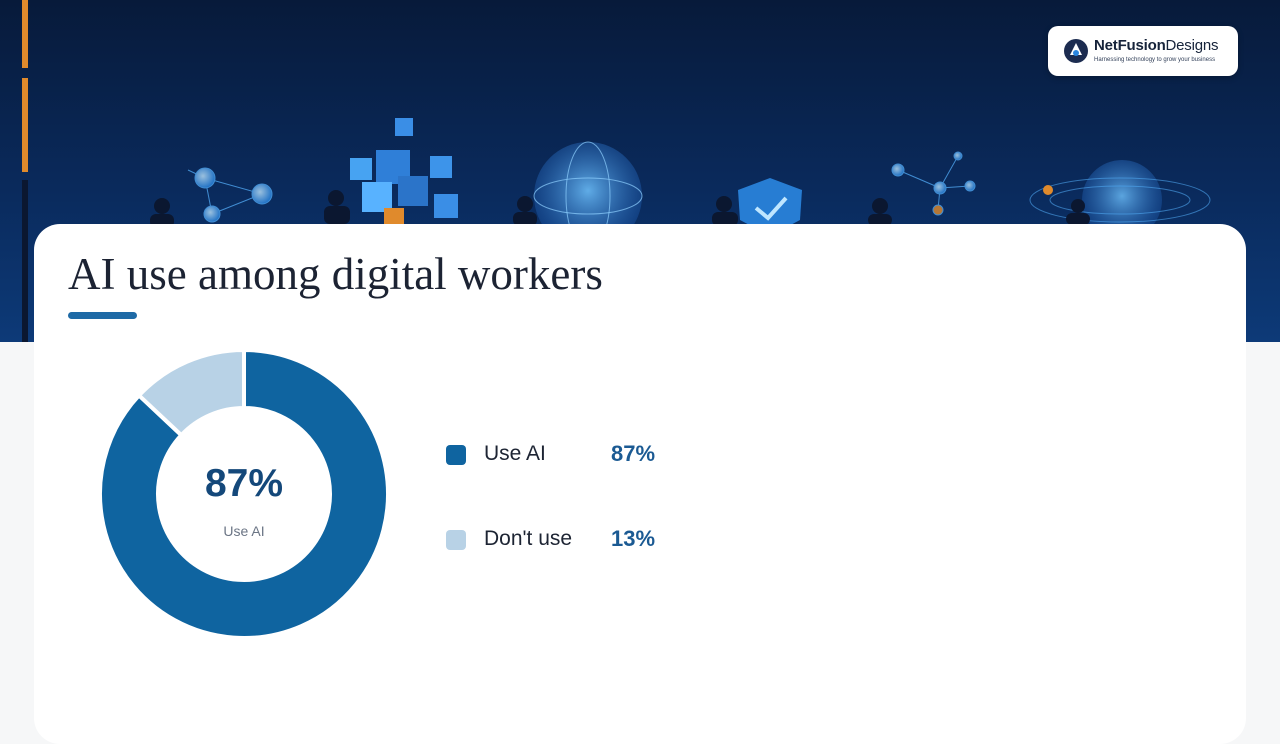  I want to click on shield-icon, so click(770, 207).